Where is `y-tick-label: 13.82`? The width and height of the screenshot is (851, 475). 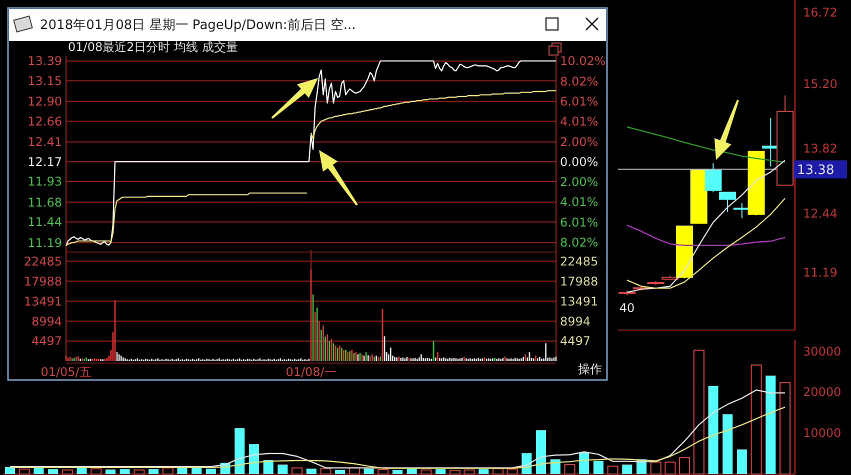 y-tick-label: 13.82 is located at coordinates (820, 149).